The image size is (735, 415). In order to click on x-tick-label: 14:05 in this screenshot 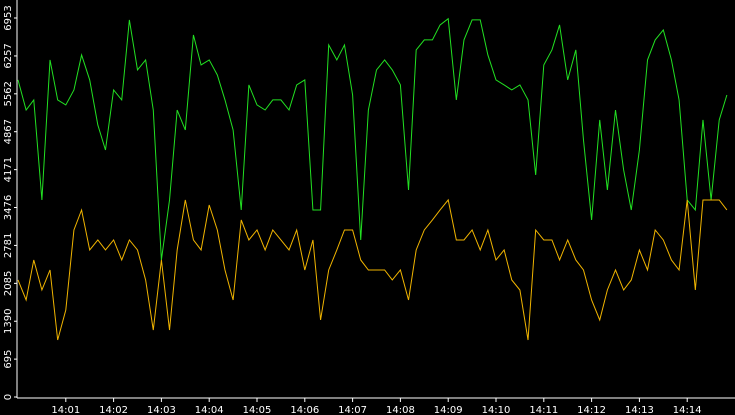, I will do `click(257, 410)`.